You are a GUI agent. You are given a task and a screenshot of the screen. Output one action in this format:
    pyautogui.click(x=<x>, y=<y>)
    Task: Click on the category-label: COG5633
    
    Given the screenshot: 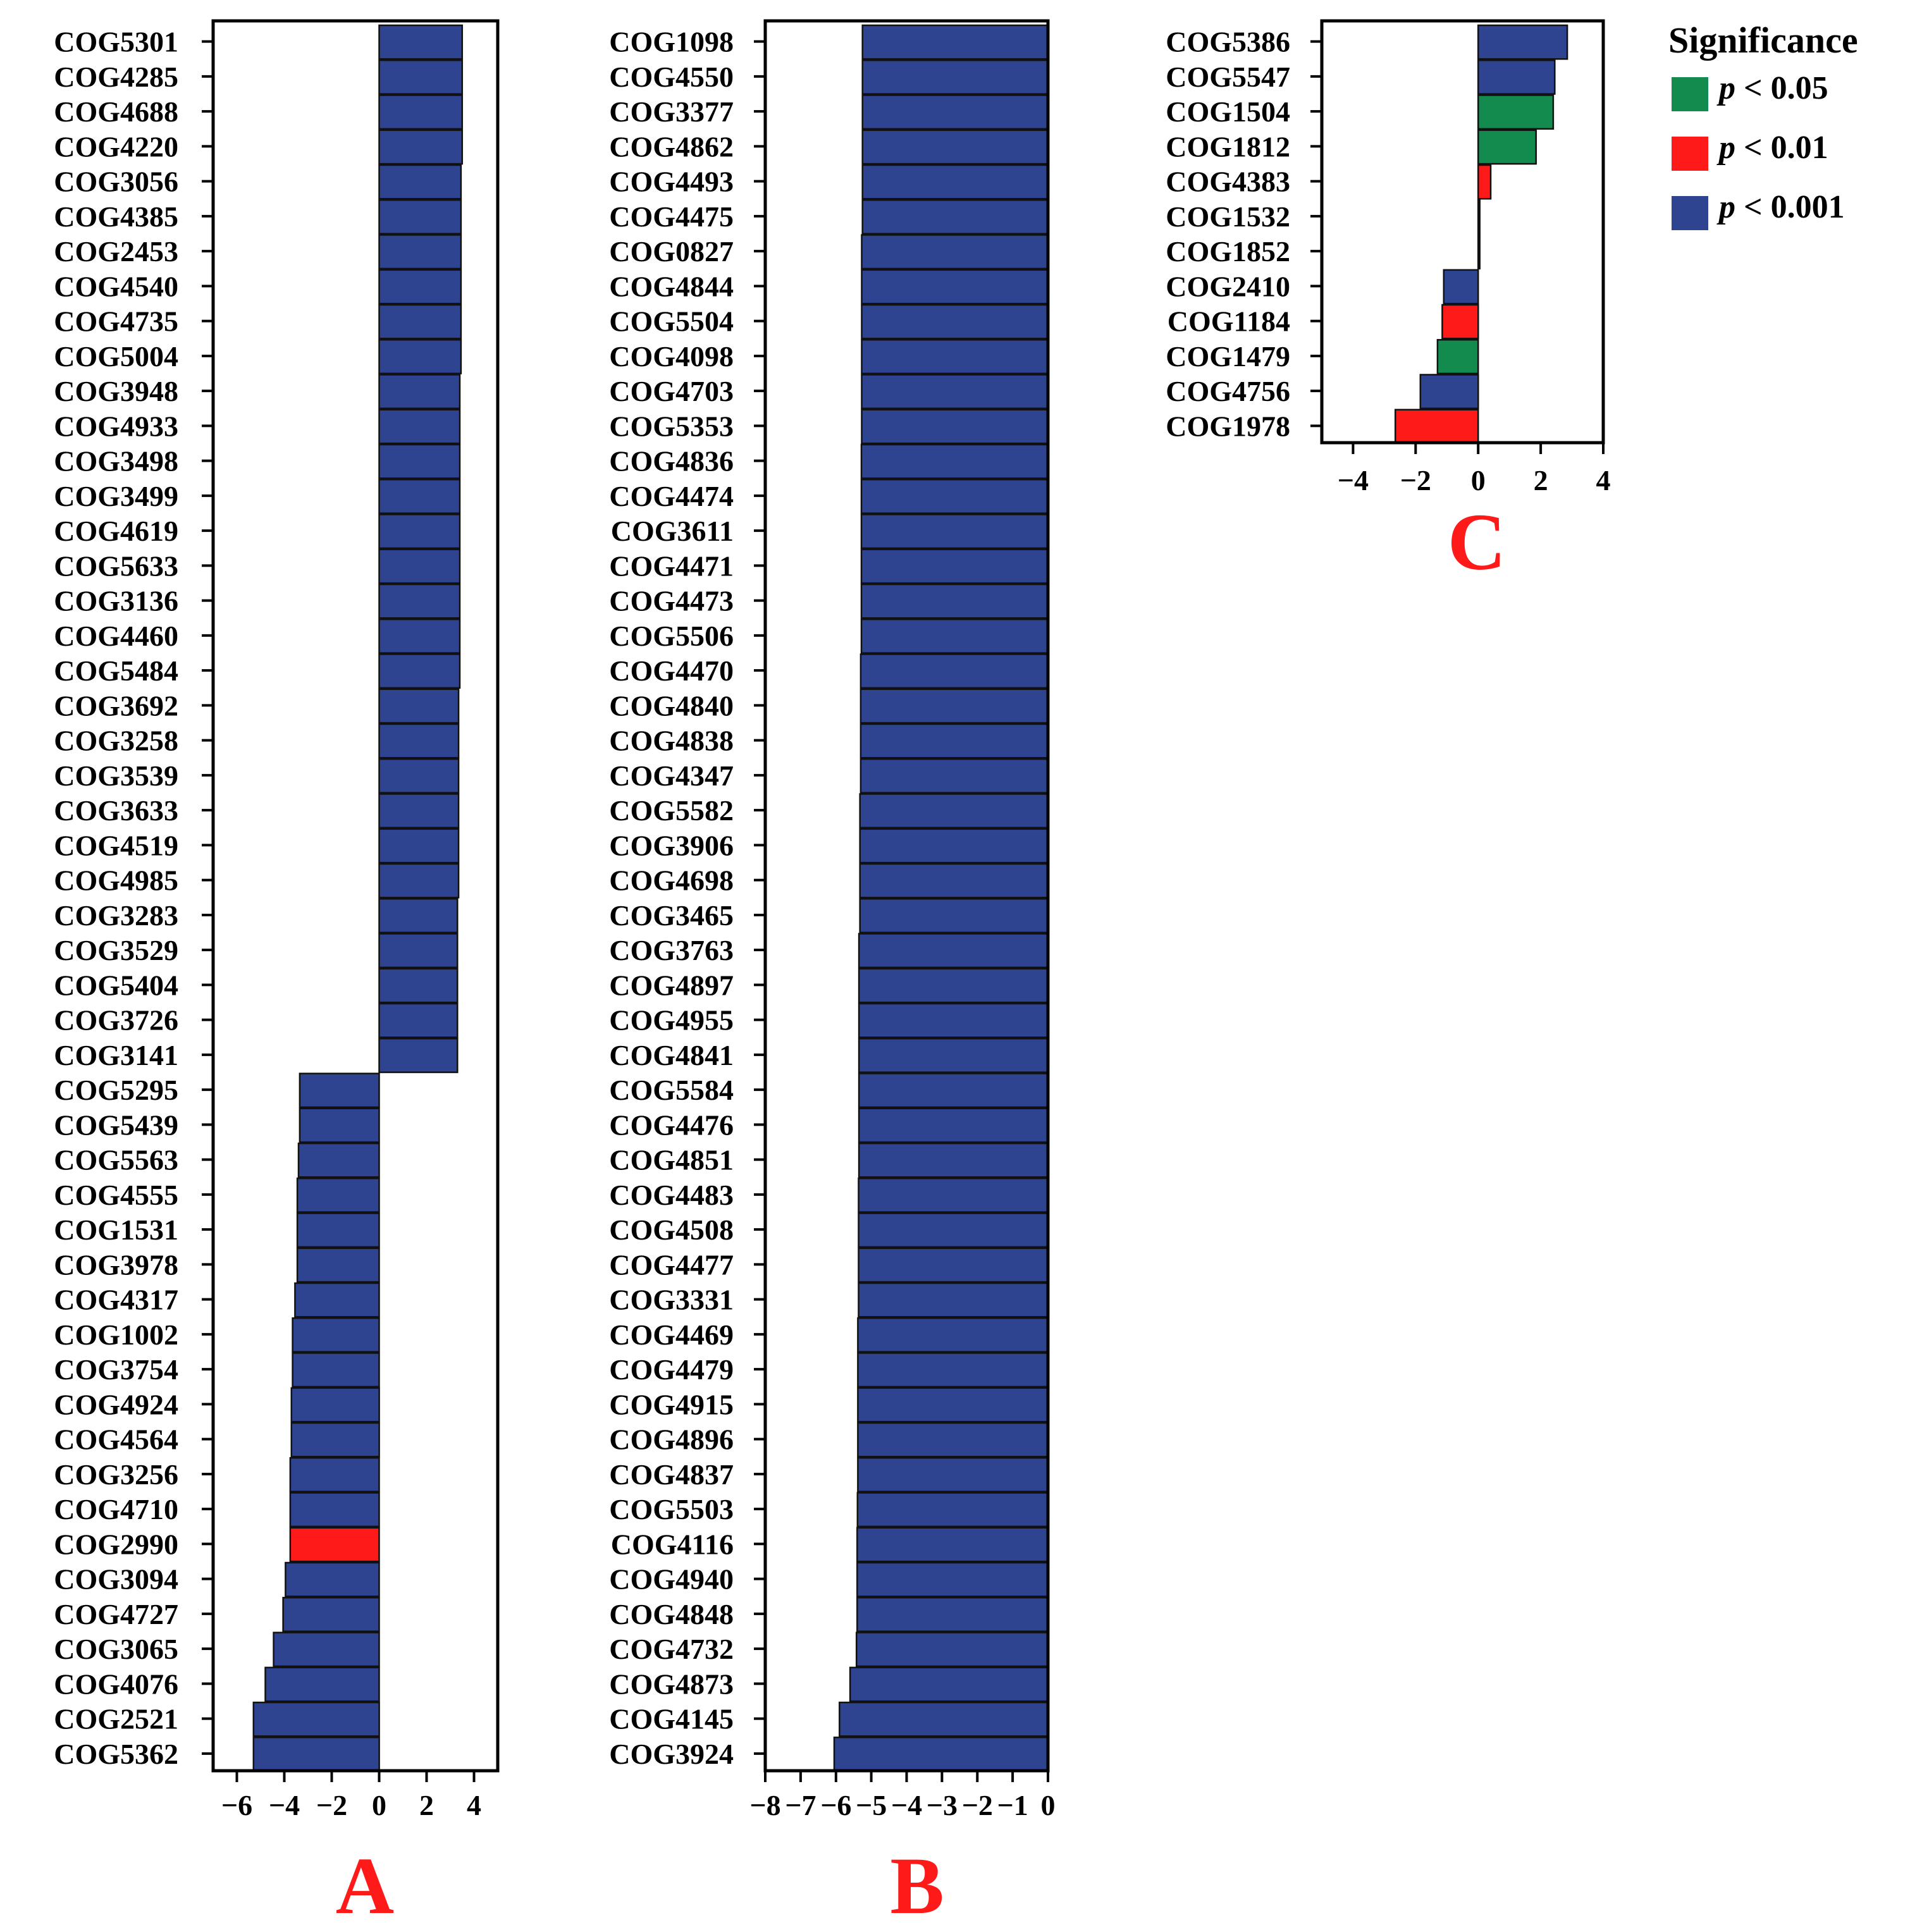 What is the action you would take?
    pyautogui.click(x=116, y=566)
    